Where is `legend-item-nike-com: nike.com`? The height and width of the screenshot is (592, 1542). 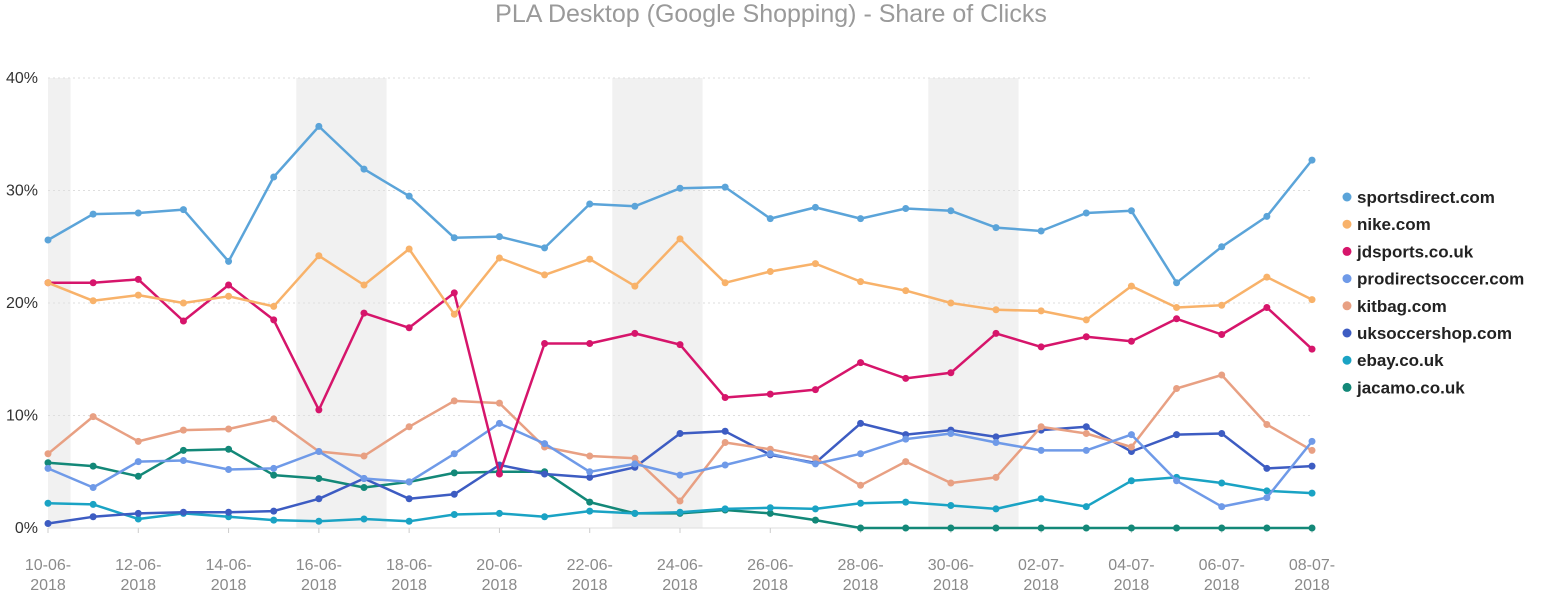 legend-item-nike-com: nike.com is located at coordinates (1386, 224).